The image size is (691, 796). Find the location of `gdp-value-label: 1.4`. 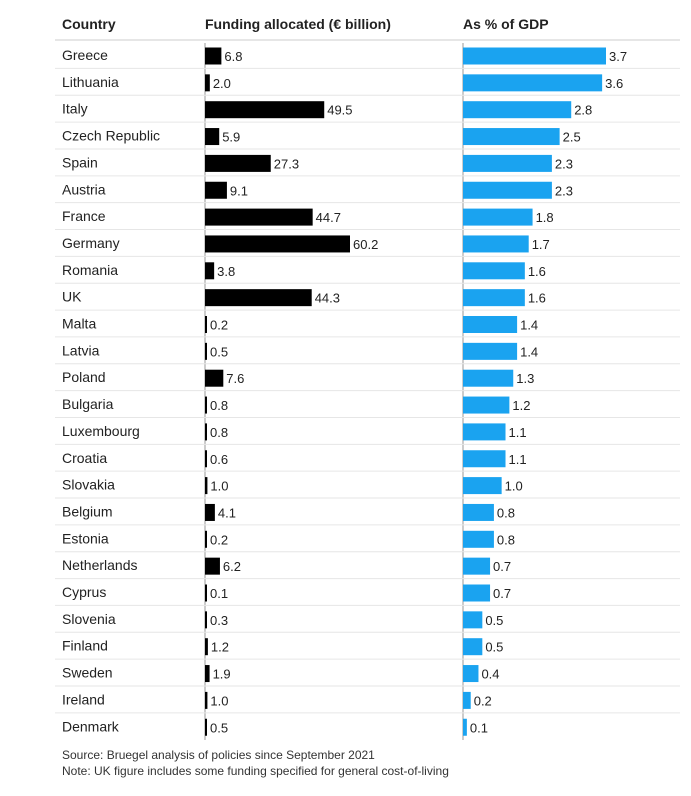

gdp-value-label: 1.4 is located at coordinates (529, 351).